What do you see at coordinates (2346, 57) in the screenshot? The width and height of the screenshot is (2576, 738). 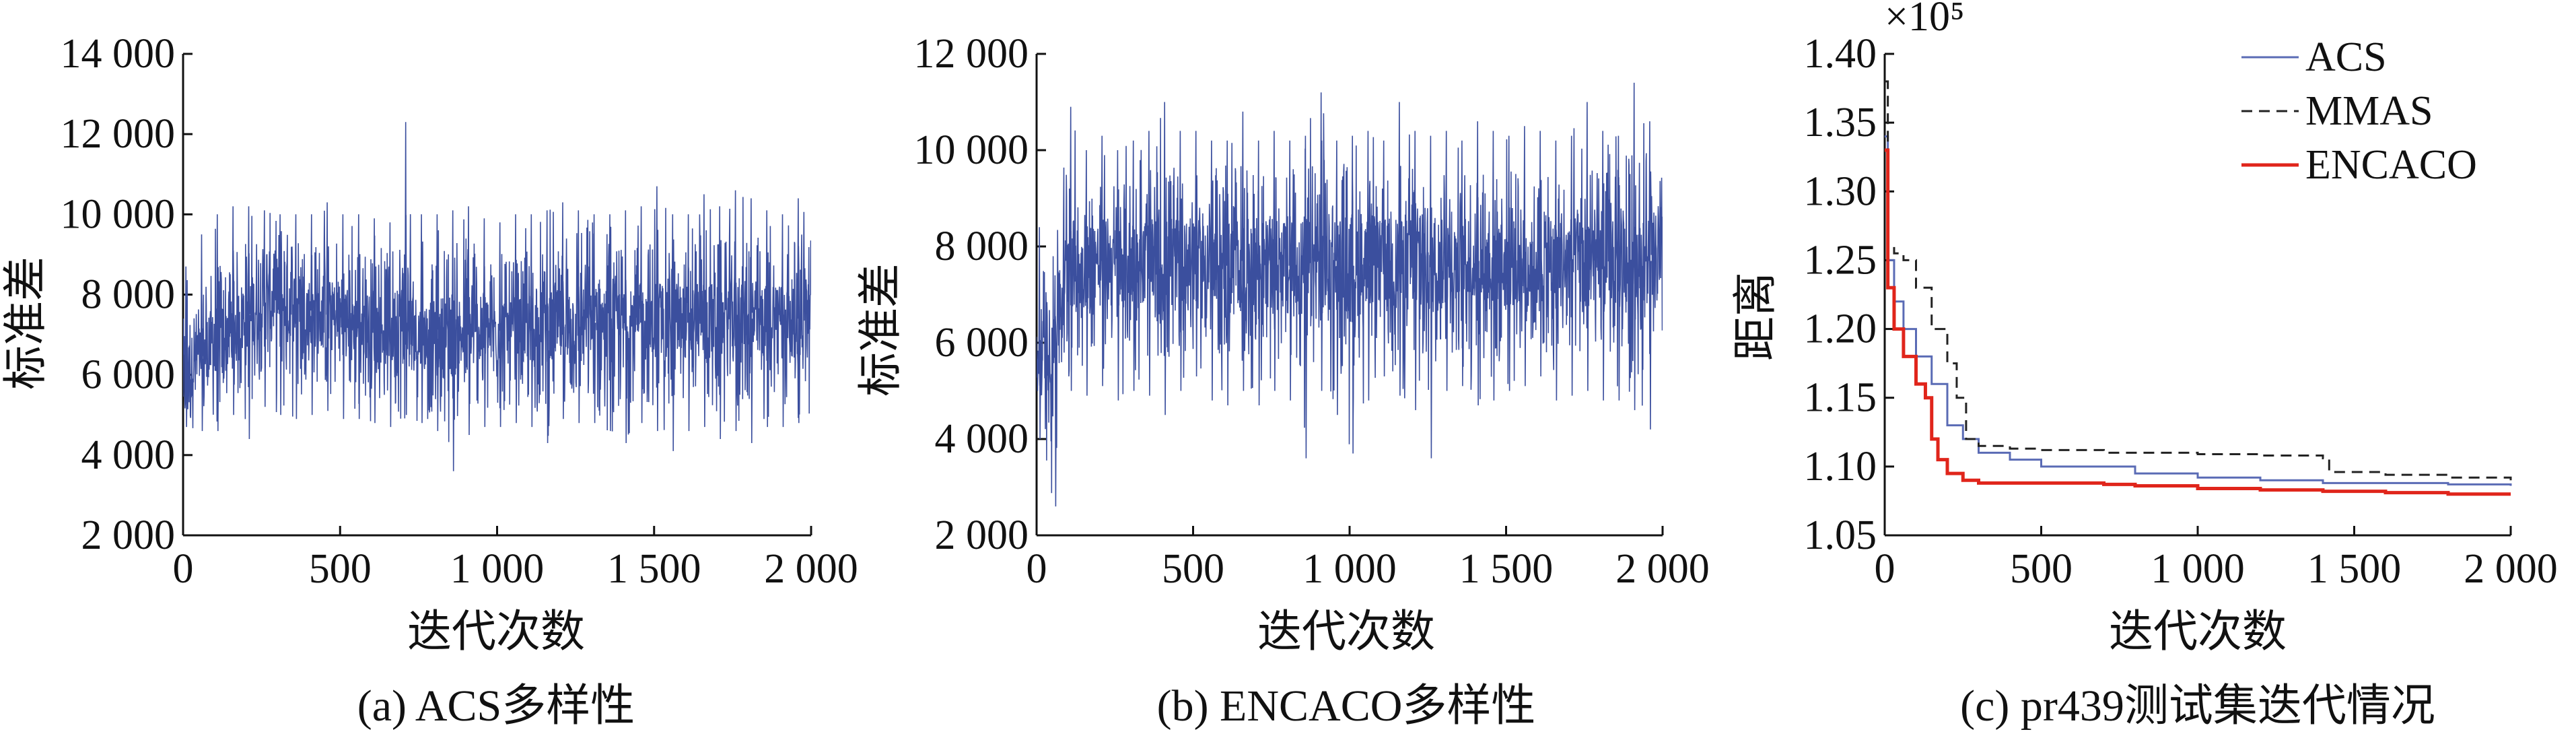 I see `legend-label-acs: ACS` at bounding box center [2346, 57].